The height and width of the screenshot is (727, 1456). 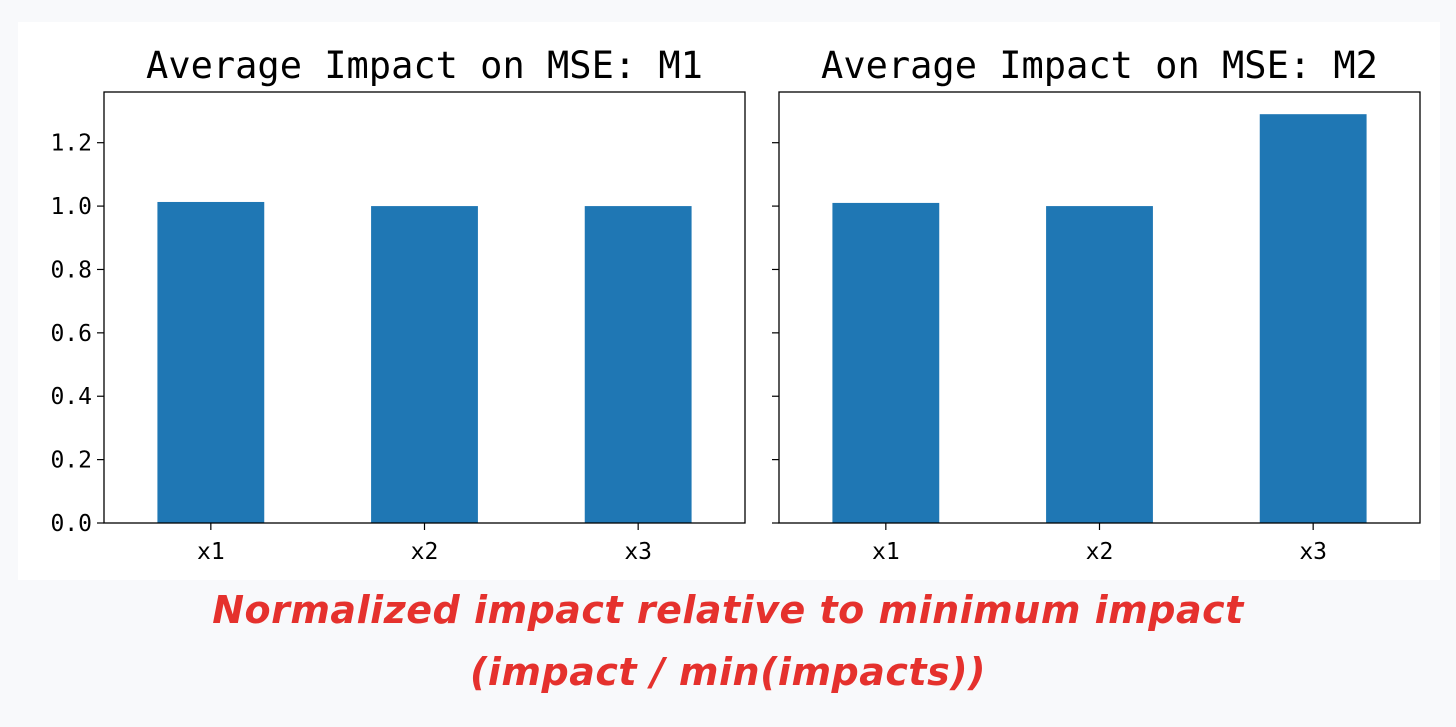 I want to click on chart-title: Average Impact on MSE: M1, so click(x=424, y=65).